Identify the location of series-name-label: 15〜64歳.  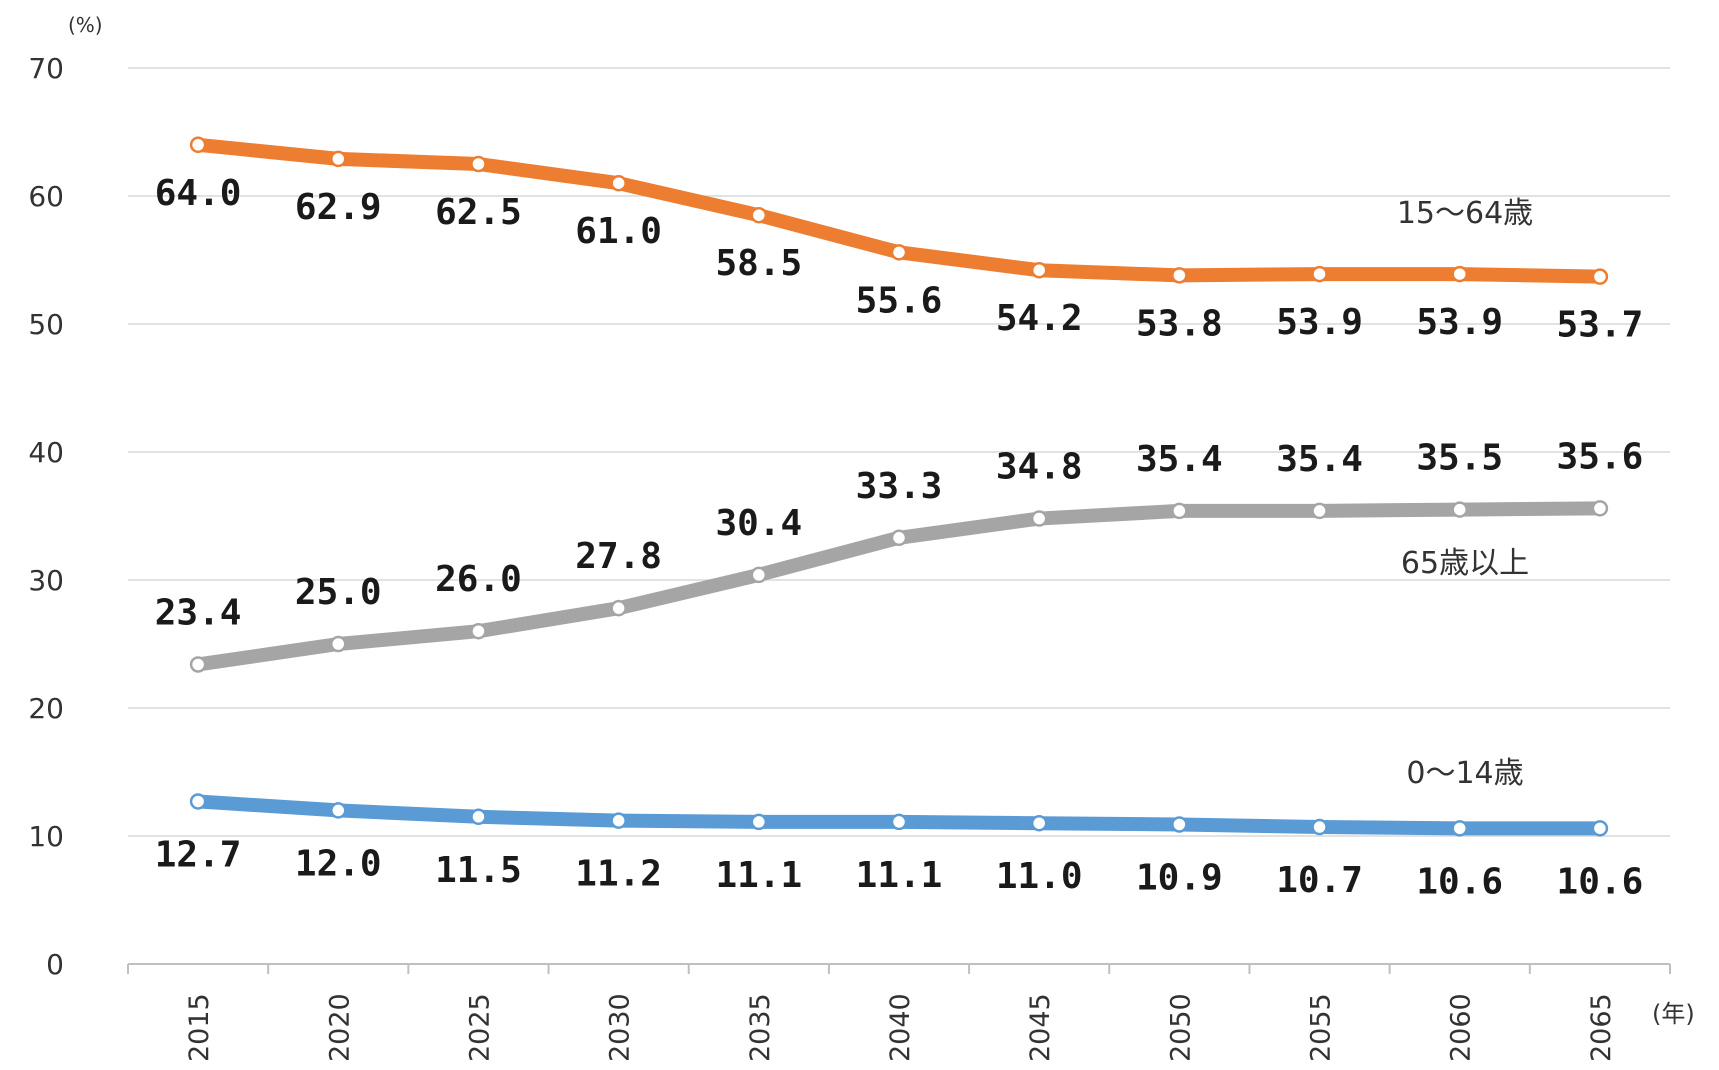
(1465, 213).